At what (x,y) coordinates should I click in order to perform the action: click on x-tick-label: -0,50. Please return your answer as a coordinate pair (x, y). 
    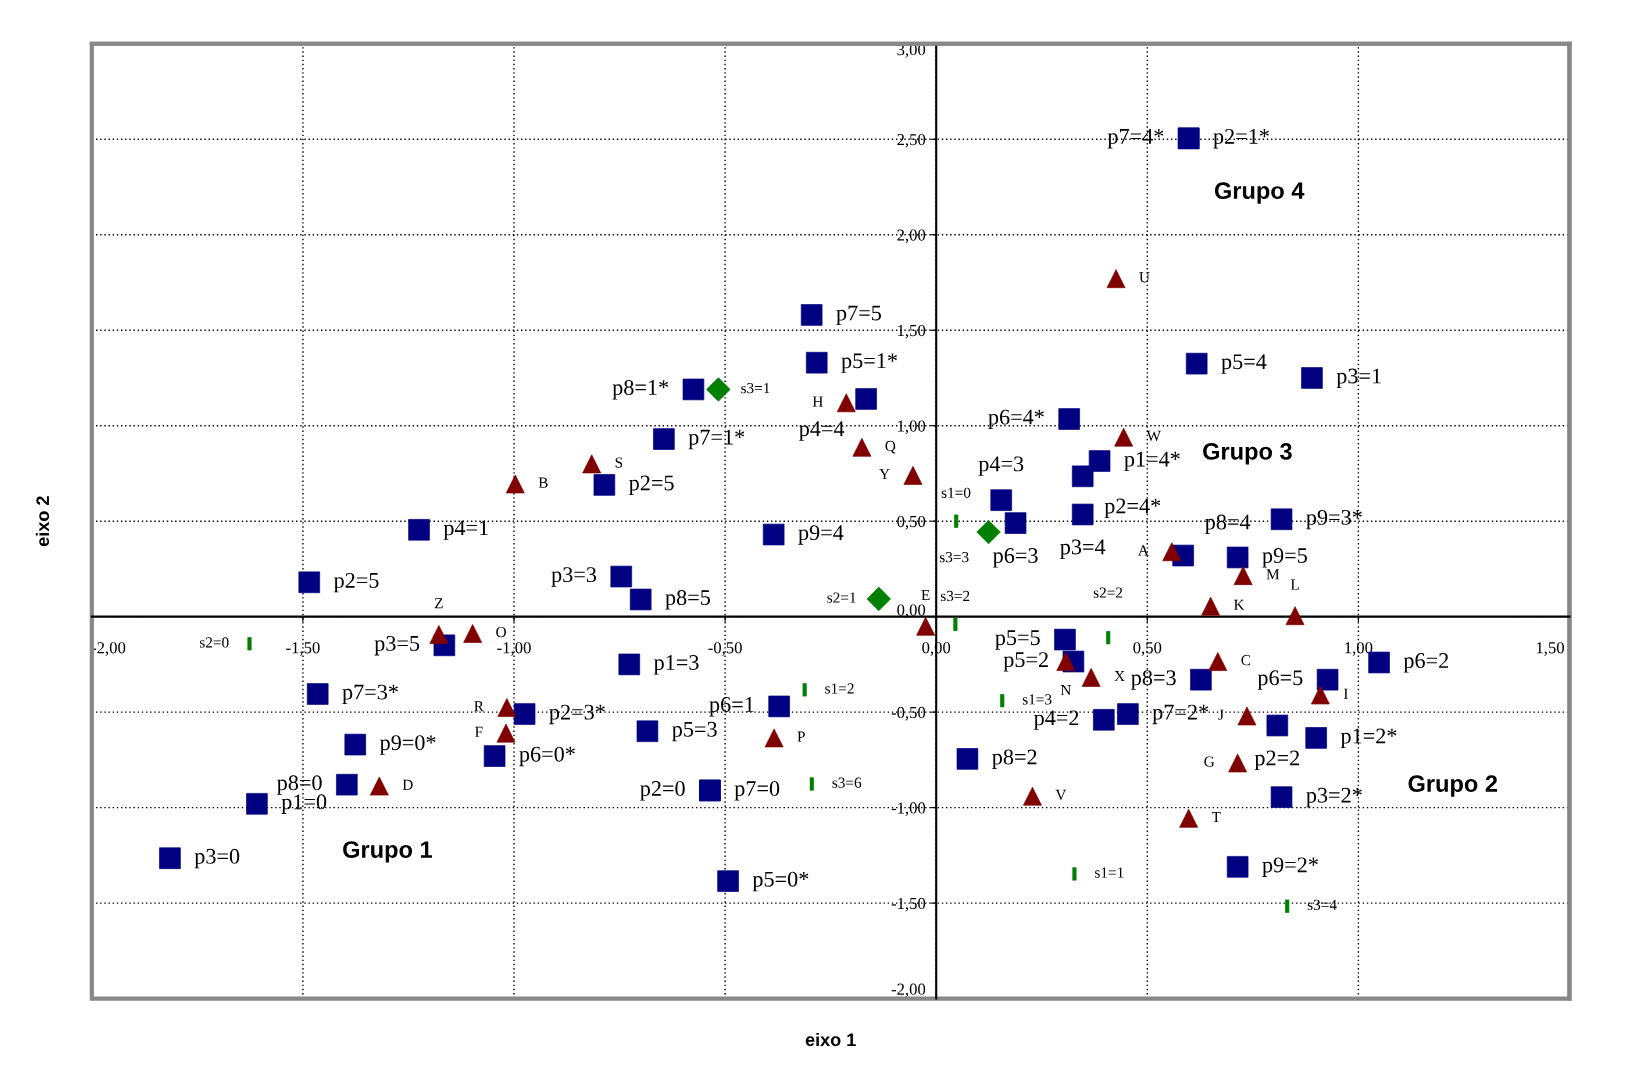
    Looking at the image, I should click on (725, 649).